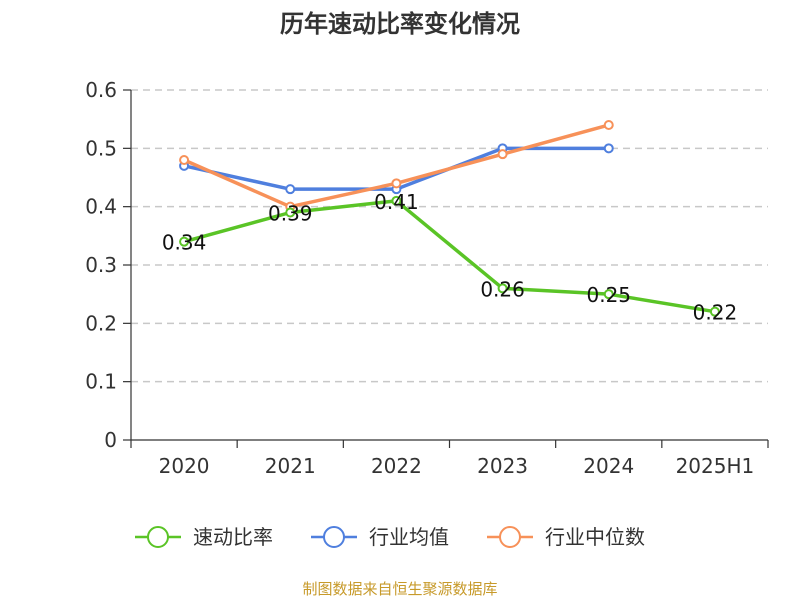 Image resolution: width=800 pixels, height=600 pixels. I want to click on legend-label: 速动比率, so click(233, 537).